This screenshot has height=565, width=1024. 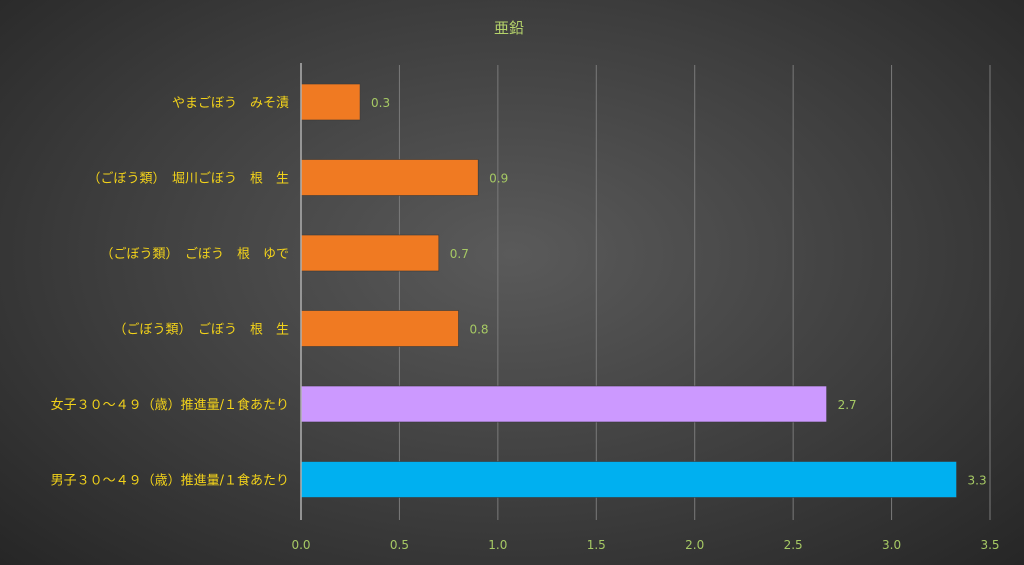 What do you see at coordinates (478, 330) in the screenshot?
I see `data-label: 0.8` at bounding box center [478, 330].